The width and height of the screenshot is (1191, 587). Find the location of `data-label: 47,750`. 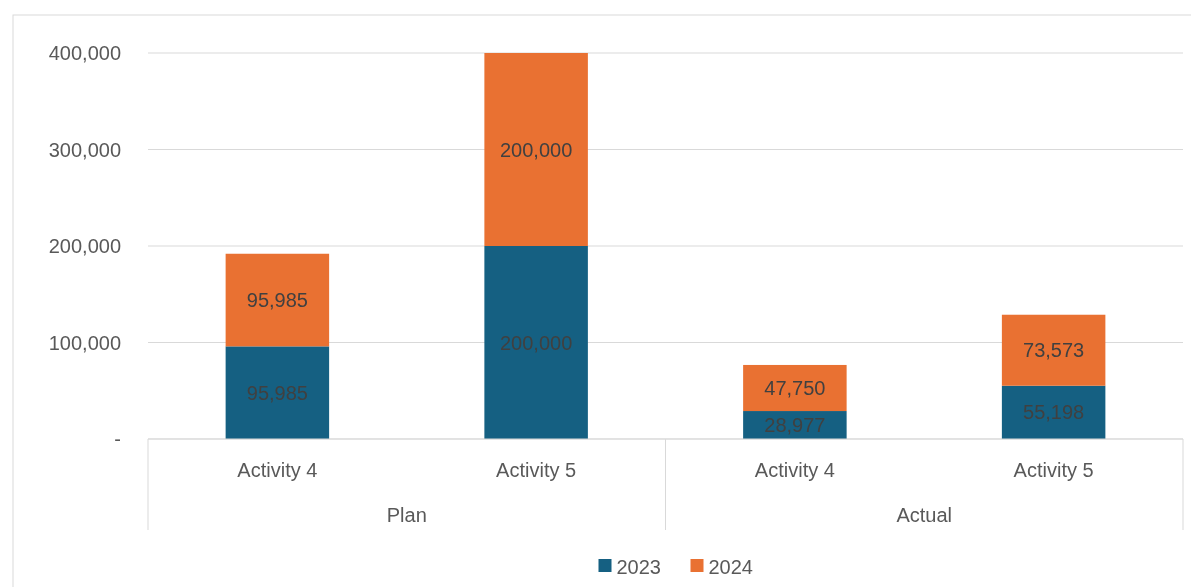

data-label: 47,750 is located at coordinates (795, 388).